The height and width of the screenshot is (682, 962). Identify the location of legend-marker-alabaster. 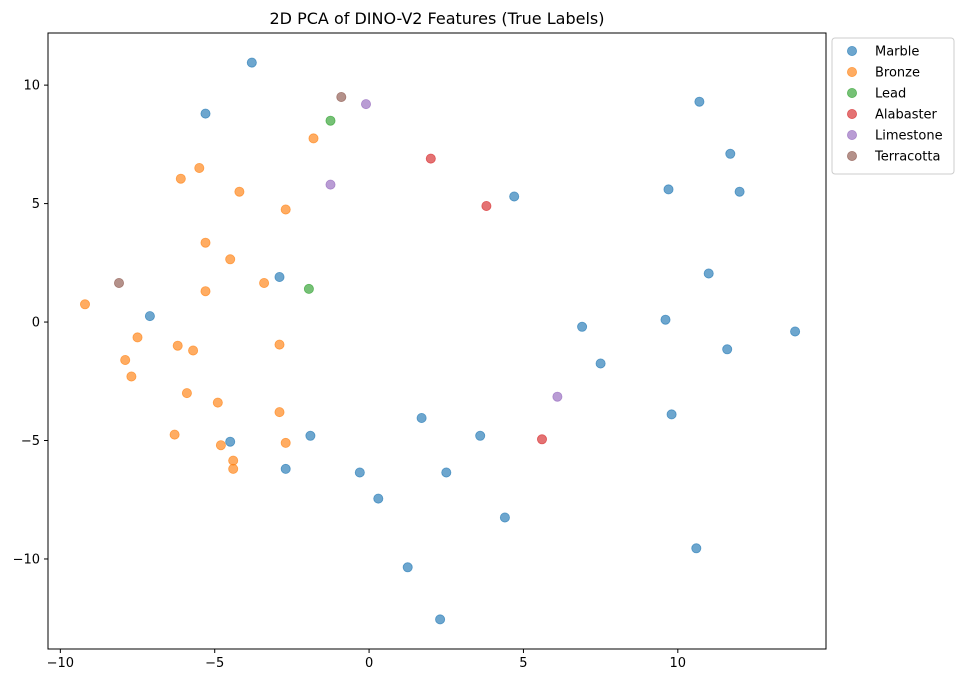
(852, 114).